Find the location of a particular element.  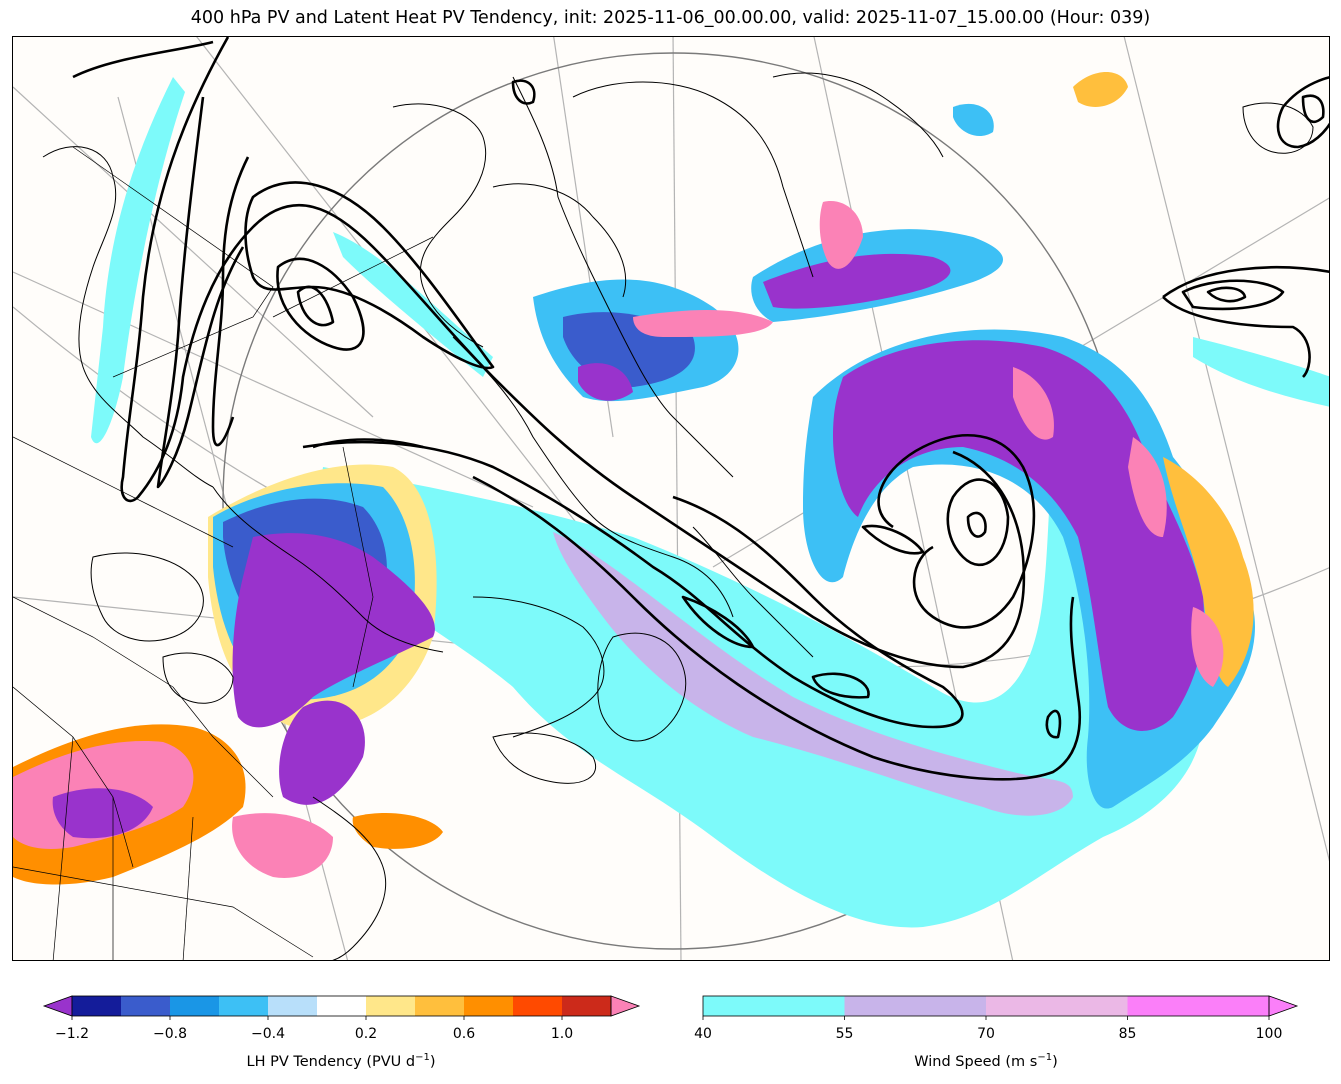

pv-tendency-label-end: ) is located at coordinates (432, 1061).